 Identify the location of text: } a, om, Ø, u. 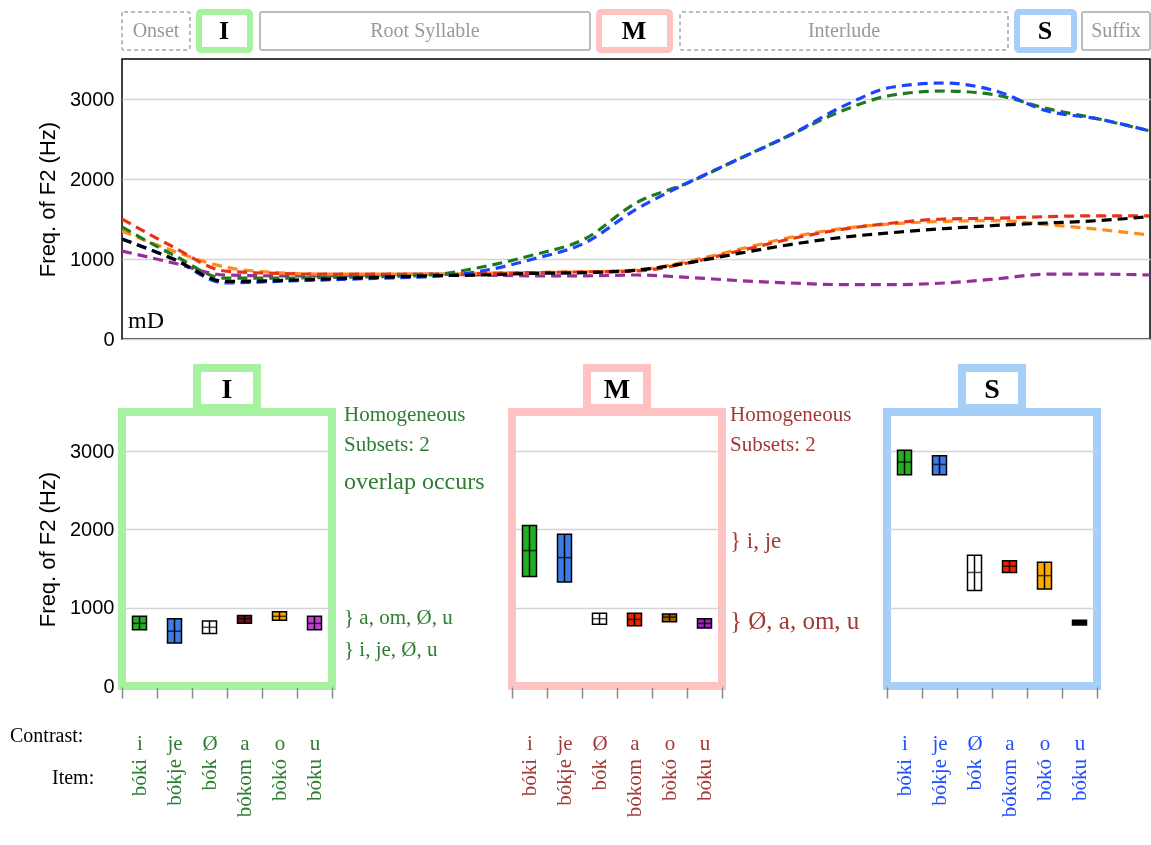
(399, 617).